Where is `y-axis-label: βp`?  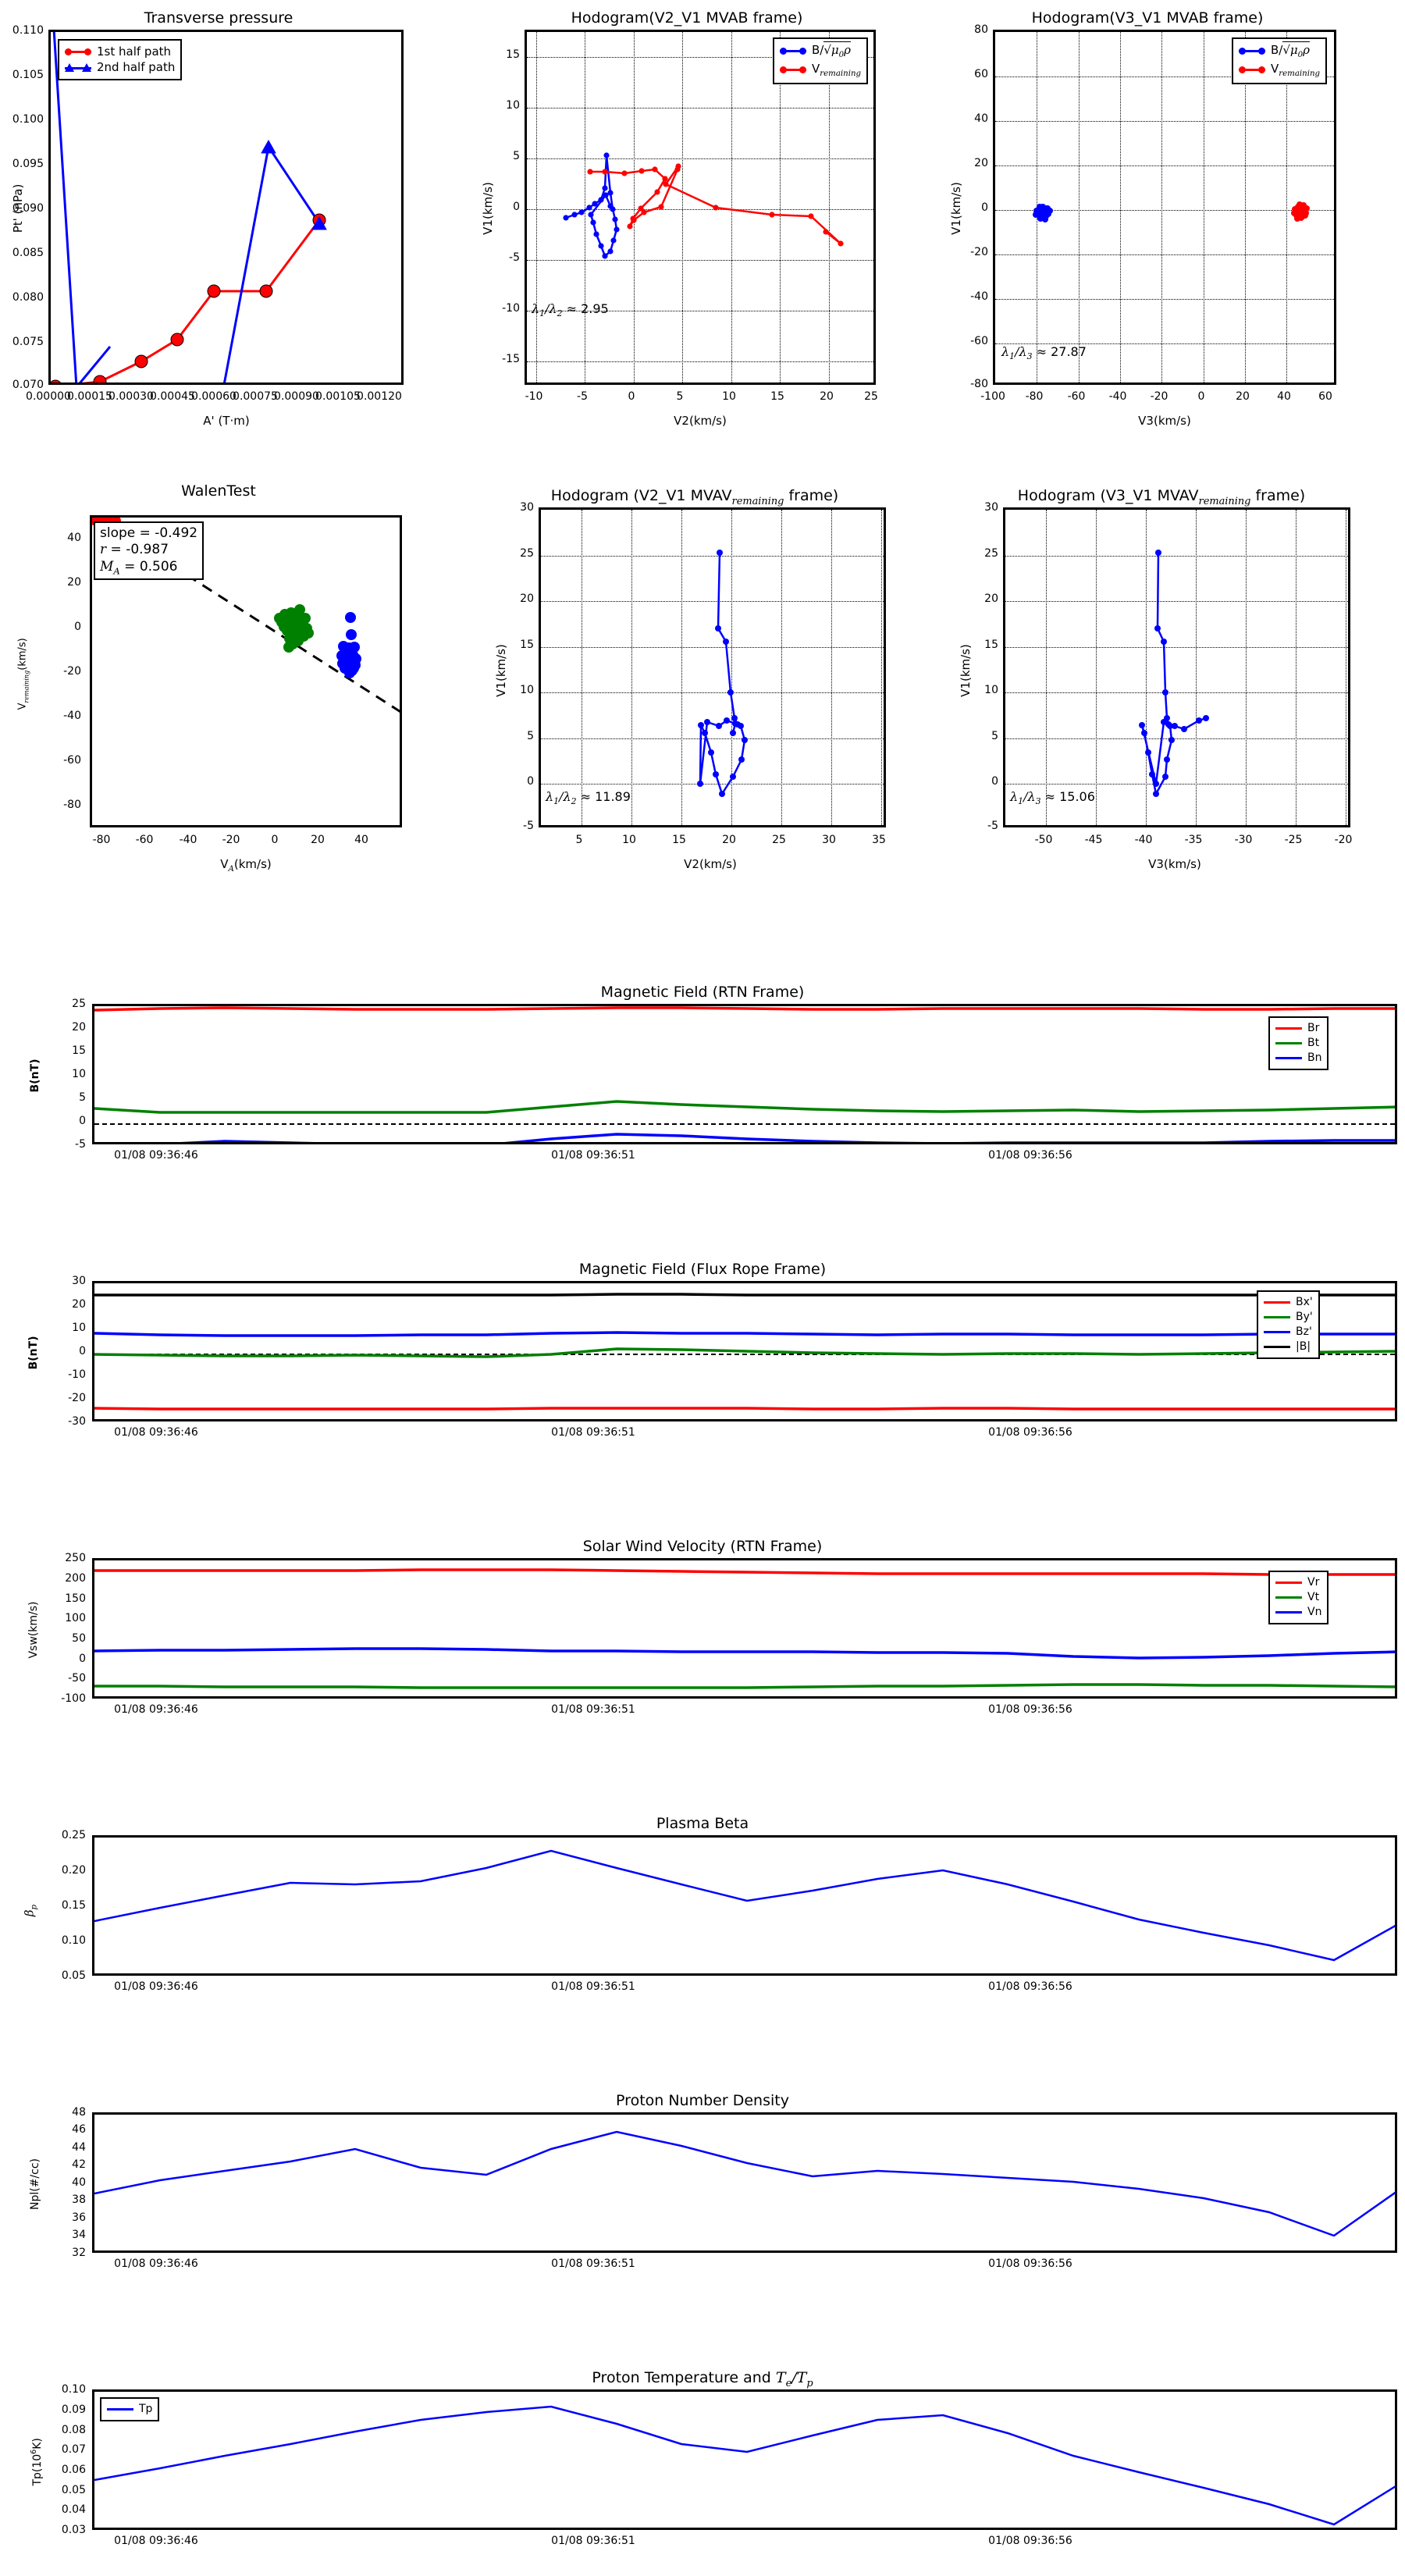
y-axis-label: βp is located at coordinates (30, 1910).